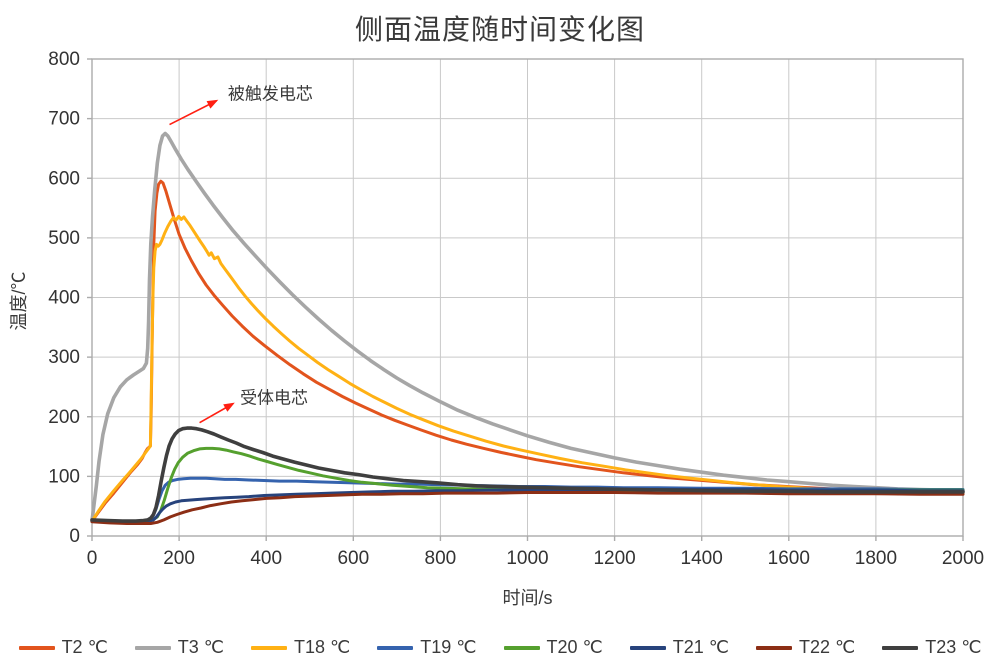 This screenshot has height=666, width=1000. Describe the element at coordinates (527, 598) in the screenshot. I see `x-axis-title: 时间/s` at that location.